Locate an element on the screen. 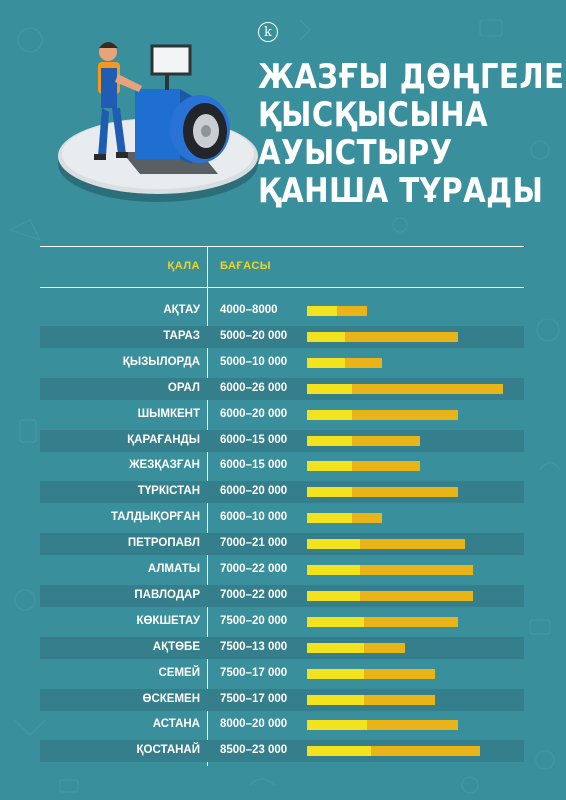 This screenshot has width=566, height=800. price-label: 6000–26 000 is located at coordinates (254, 387).